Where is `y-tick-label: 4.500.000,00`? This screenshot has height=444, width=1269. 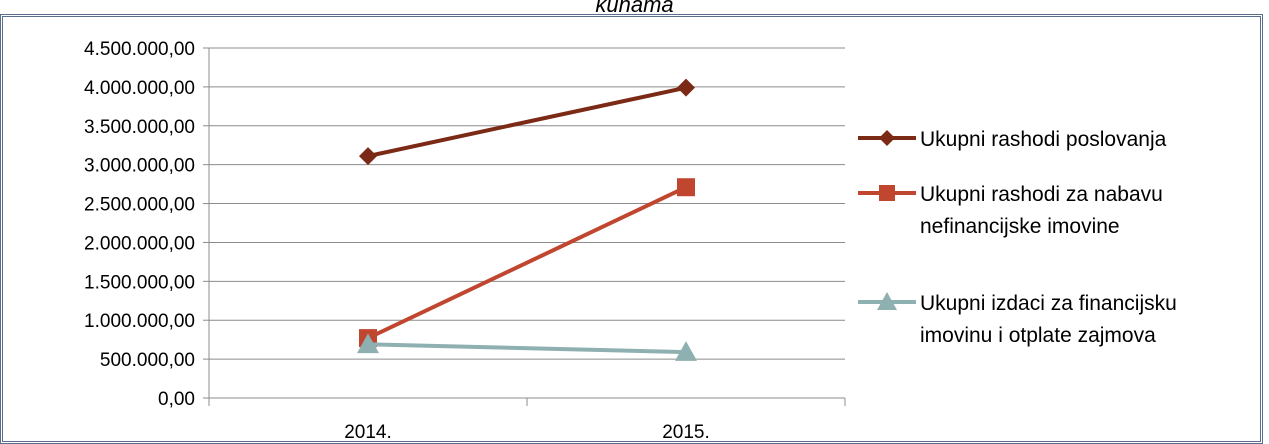
y-tick-label: 4.500.000,00 is located at coordinates (139, 49).